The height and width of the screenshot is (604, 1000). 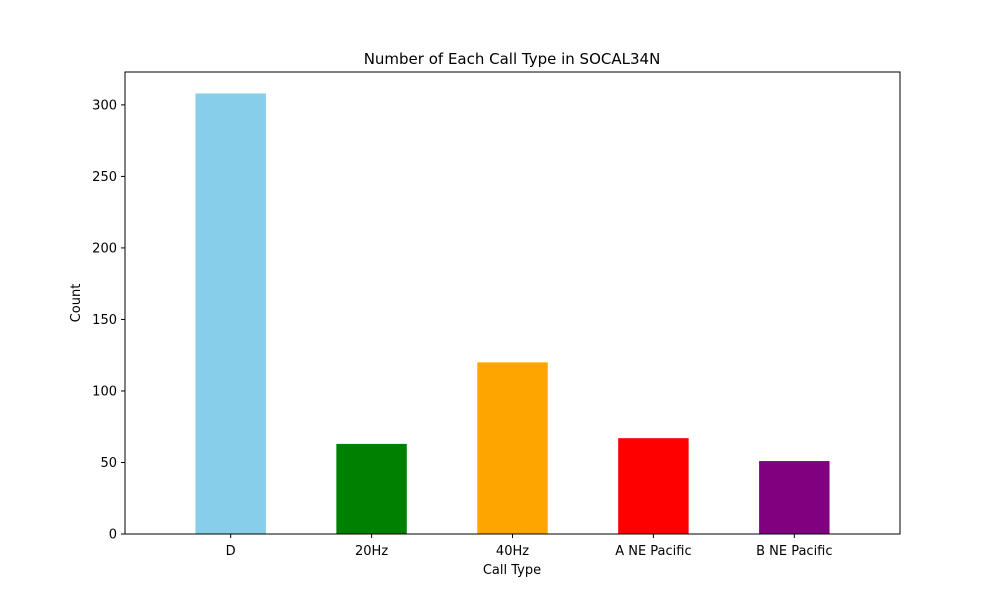 I want to click on y-tick-label: 200, so click(x=104, y=248).